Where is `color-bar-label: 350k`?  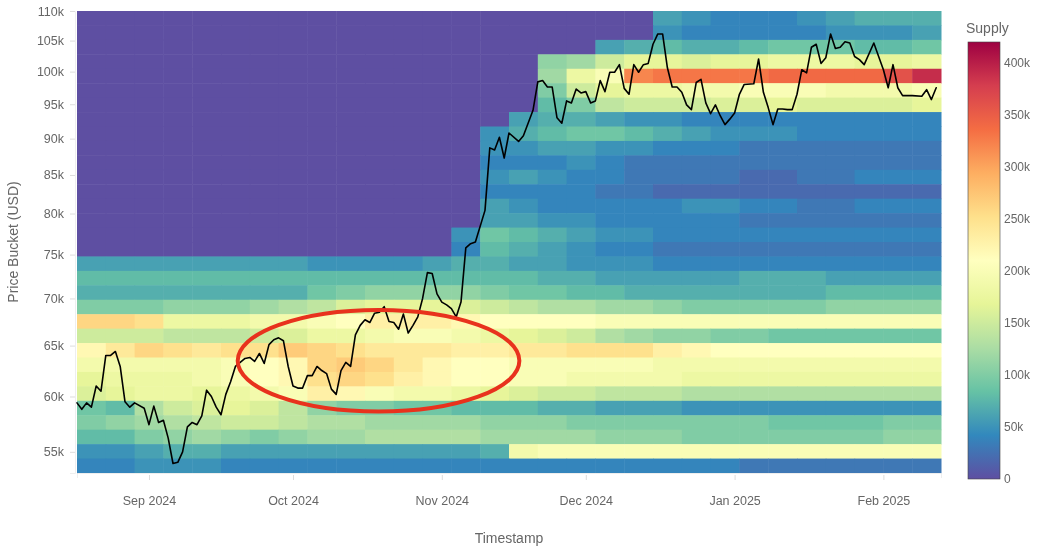
color-bar-label: 350k is located at coordinates (1018, 115).